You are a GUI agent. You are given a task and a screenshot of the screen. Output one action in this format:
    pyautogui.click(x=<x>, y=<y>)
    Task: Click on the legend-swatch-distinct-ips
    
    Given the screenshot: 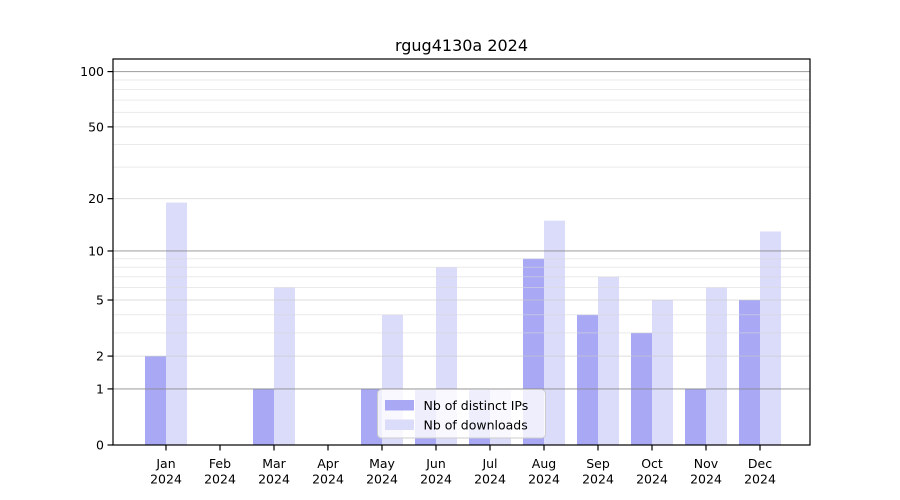 What is the action you would take?
    pyautogui.click(x=399, y=405)
    